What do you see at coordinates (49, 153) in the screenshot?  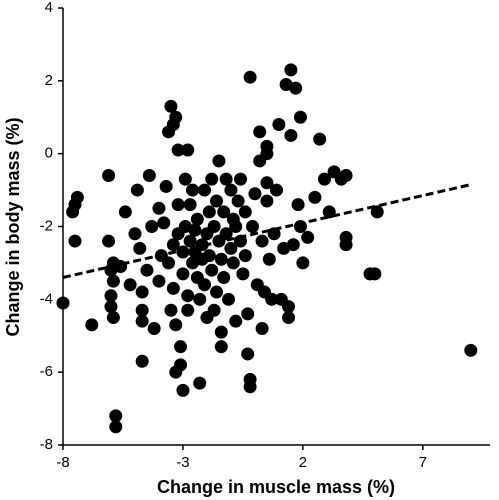 I see `y-tick-label: 0` at bounding box center [49, 153].